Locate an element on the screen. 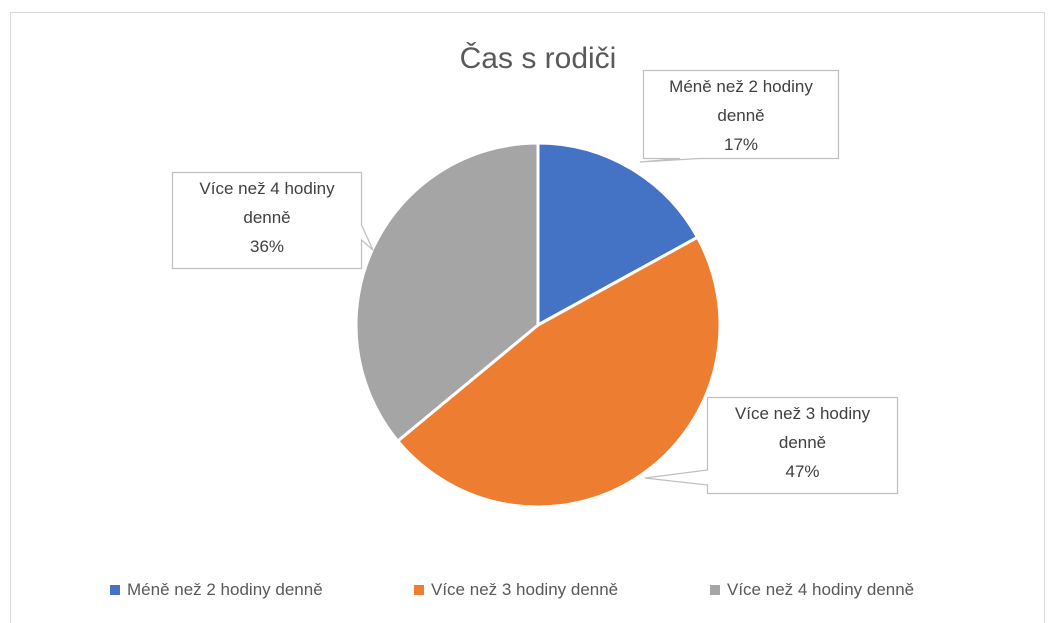 This screenshot has width=1056, height=623. data-label: Méně než 2 hodiny denně 17% is located at coordinates (741, 115).